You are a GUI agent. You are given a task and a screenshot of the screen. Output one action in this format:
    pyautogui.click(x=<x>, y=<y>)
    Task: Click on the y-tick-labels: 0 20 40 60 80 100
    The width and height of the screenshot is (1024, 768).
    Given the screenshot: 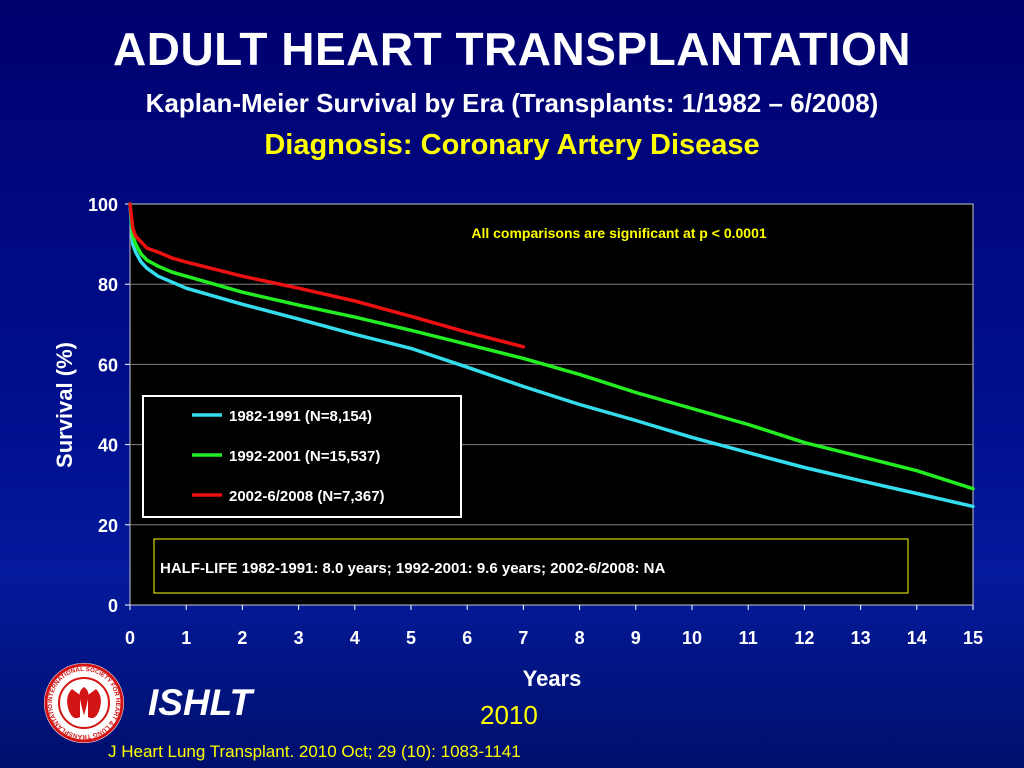 What is the action you would take?
    pyautogui.click(x=109, y=405)
    